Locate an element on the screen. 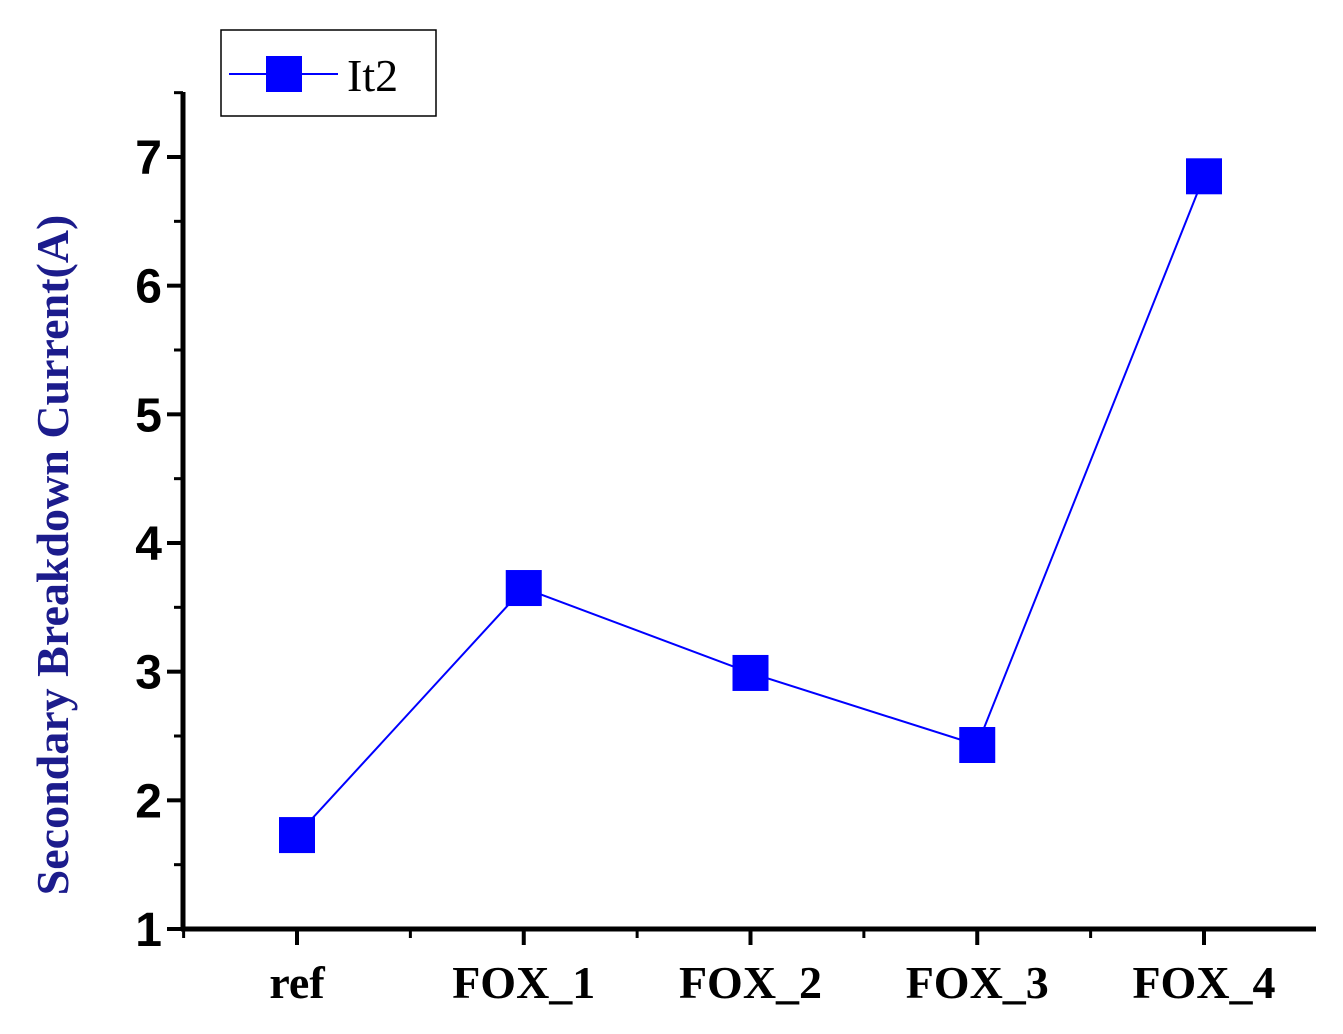  y-tick-label: 5 is located at coordinates (148, 415).